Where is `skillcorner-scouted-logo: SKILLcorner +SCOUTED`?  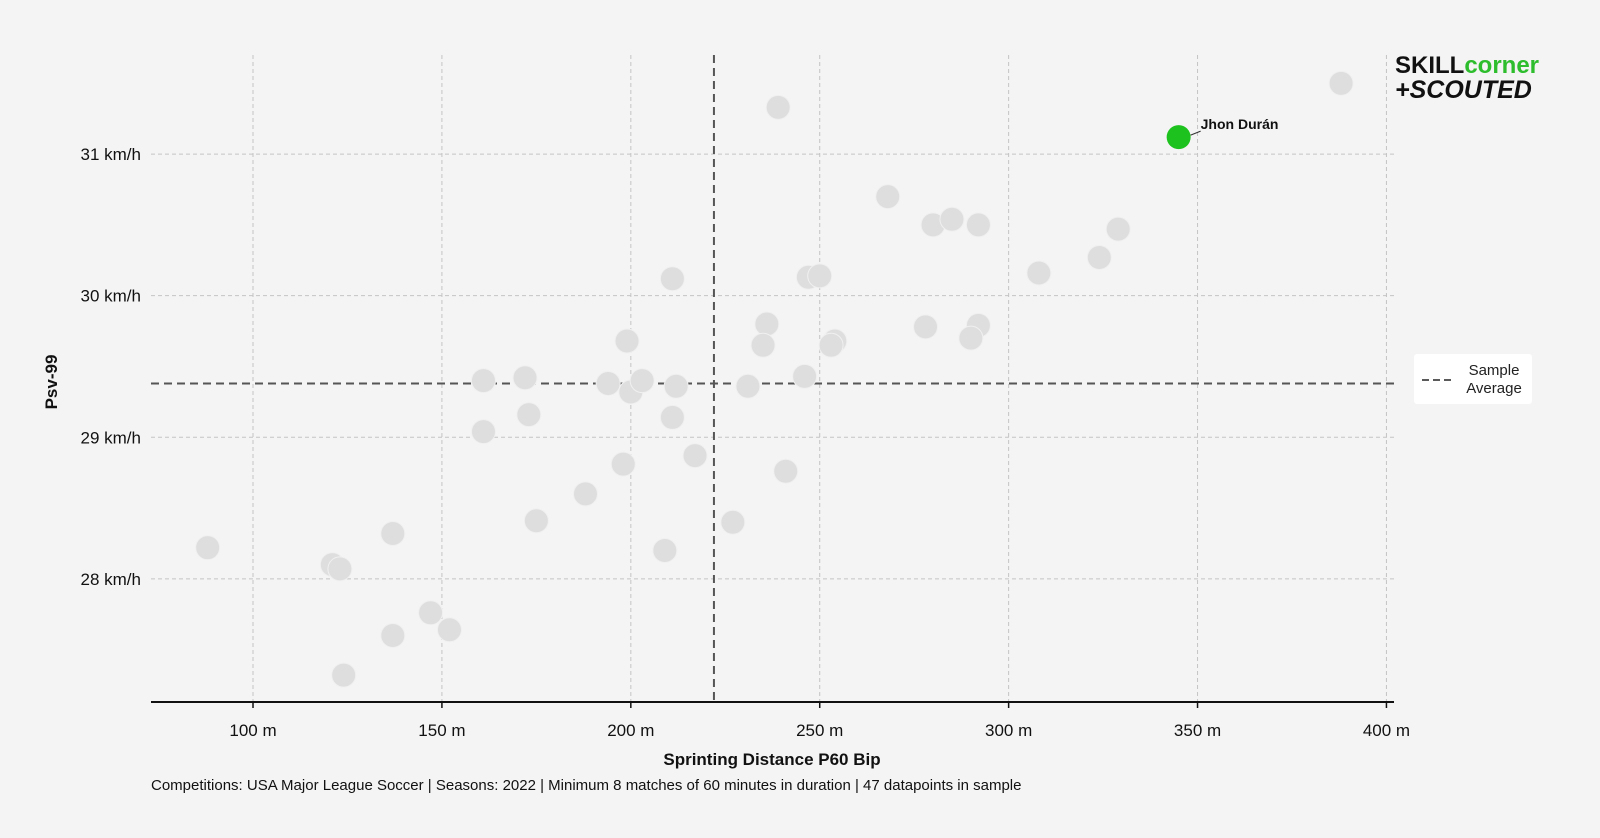
skillcorner-scouted-logo: SKILLcorner +SCOUTED is located at coordinates (1467, 78).